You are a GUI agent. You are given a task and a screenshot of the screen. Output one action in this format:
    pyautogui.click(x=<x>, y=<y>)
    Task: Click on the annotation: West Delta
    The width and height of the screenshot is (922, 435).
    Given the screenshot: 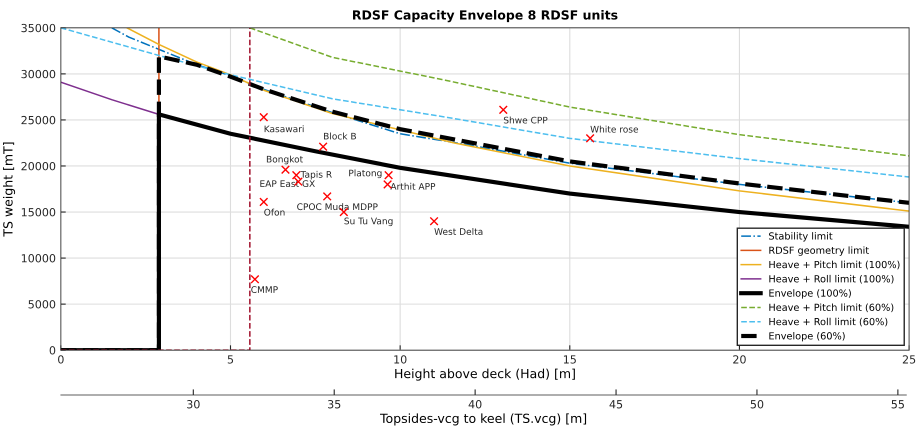 What is the action you would take?
    pyautogui.click(x=458, y=231)
    